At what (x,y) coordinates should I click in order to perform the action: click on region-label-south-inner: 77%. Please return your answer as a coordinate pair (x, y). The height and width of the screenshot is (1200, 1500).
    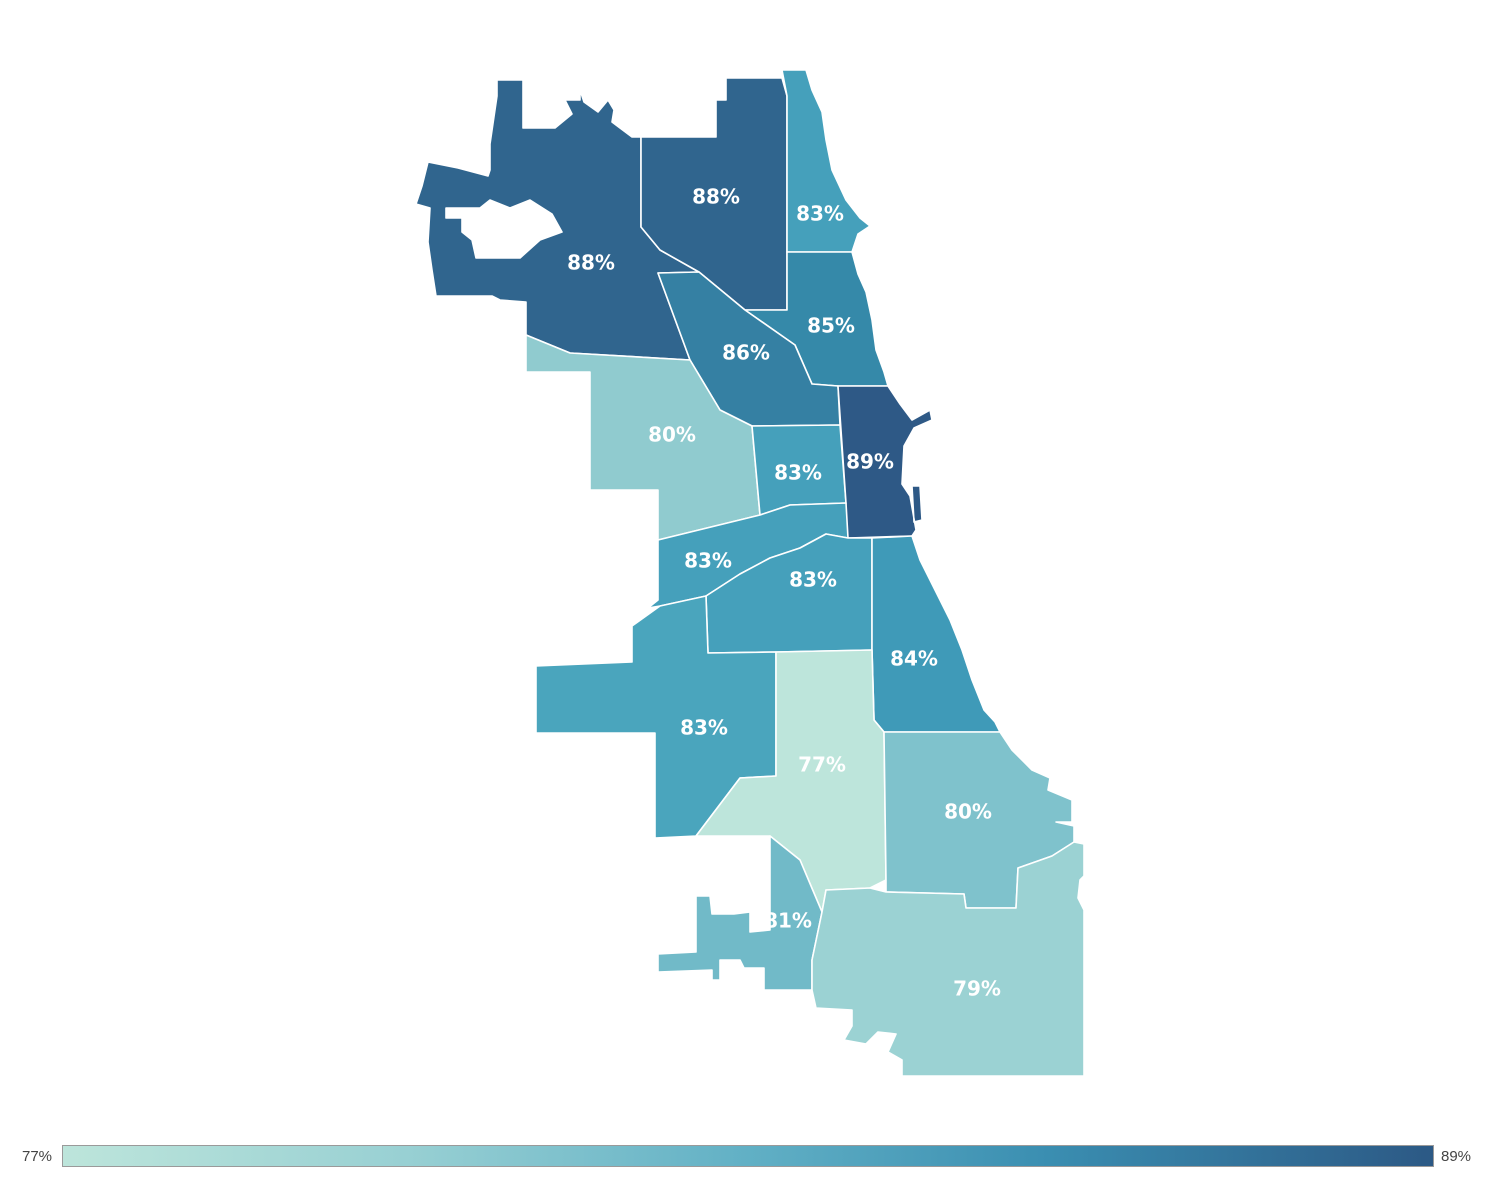
    Looking at the image, I should click on (822, 765).